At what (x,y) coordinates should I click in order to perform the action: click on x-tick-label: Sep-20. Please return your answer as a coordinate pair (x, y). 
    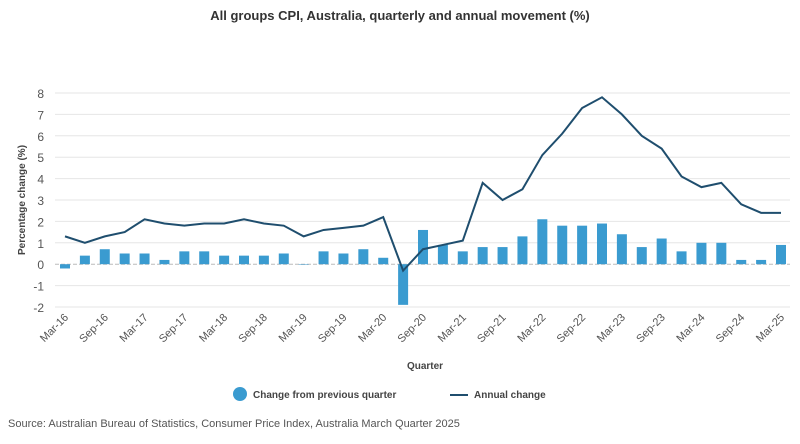
    Looking at the image, I should click on (413, 329).